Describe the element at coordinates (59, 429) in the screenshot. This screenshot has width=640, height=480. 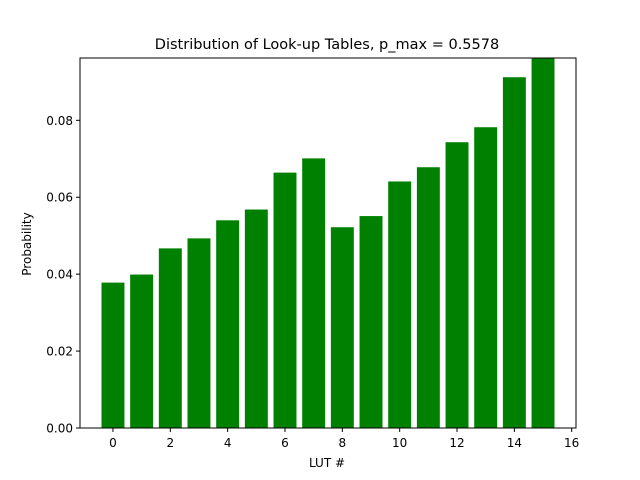
I see `y-tick-label: 0.00` at that location.